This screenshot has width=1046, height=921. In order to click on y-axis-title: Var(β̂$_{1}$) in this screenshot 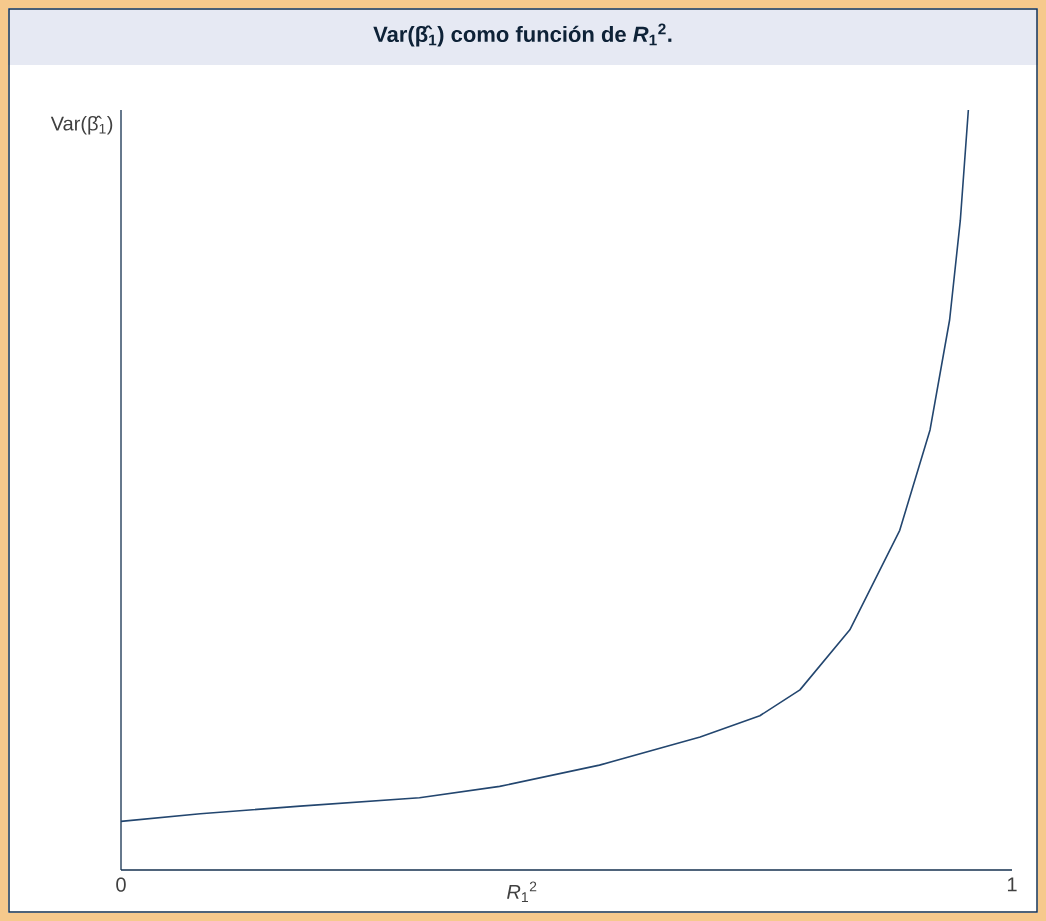, I will do `click(81, 125)`.